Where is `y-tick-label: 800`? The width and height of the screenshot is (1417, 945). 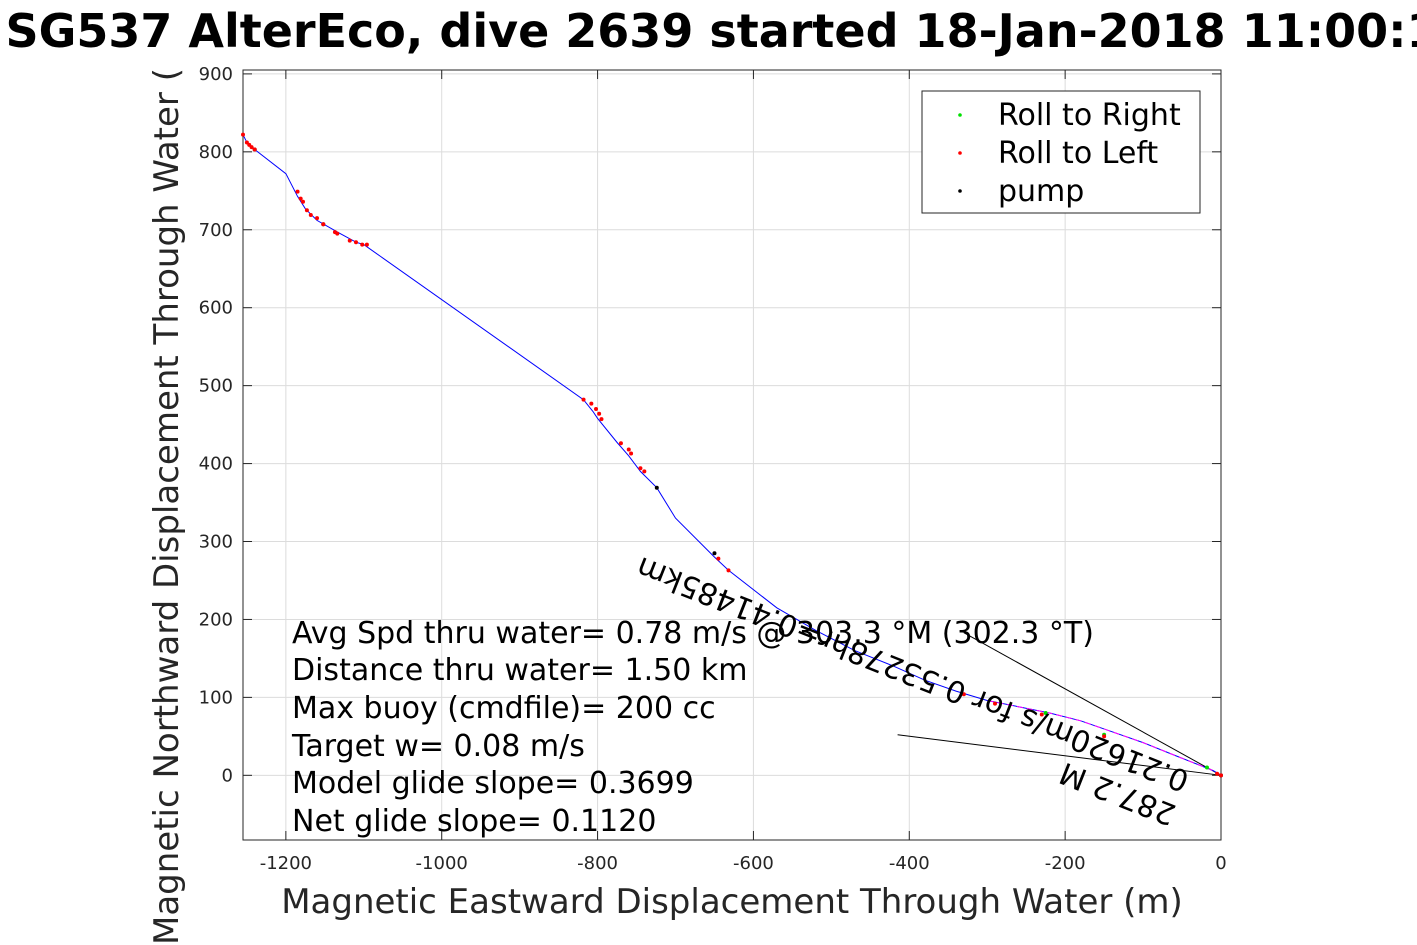 y-tick-label: 800 is located at coordinates (216, 152).